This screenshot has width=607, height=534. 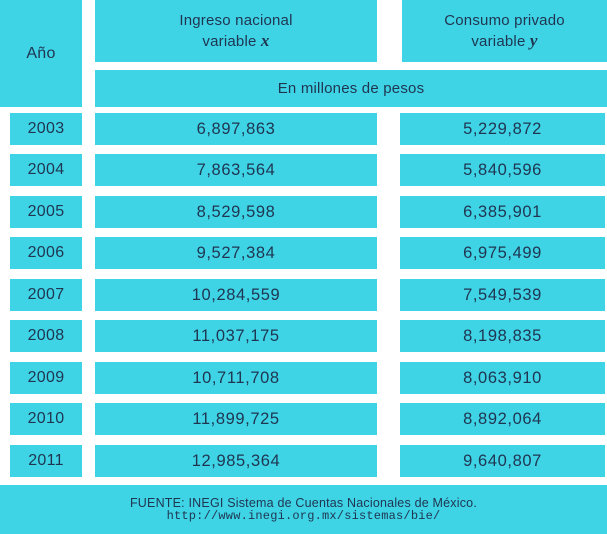 What do you see at coordinates (502, 253) in the screenshot?
I see `consumption-cell: 6,975,499` at bounding box center [502, 253].